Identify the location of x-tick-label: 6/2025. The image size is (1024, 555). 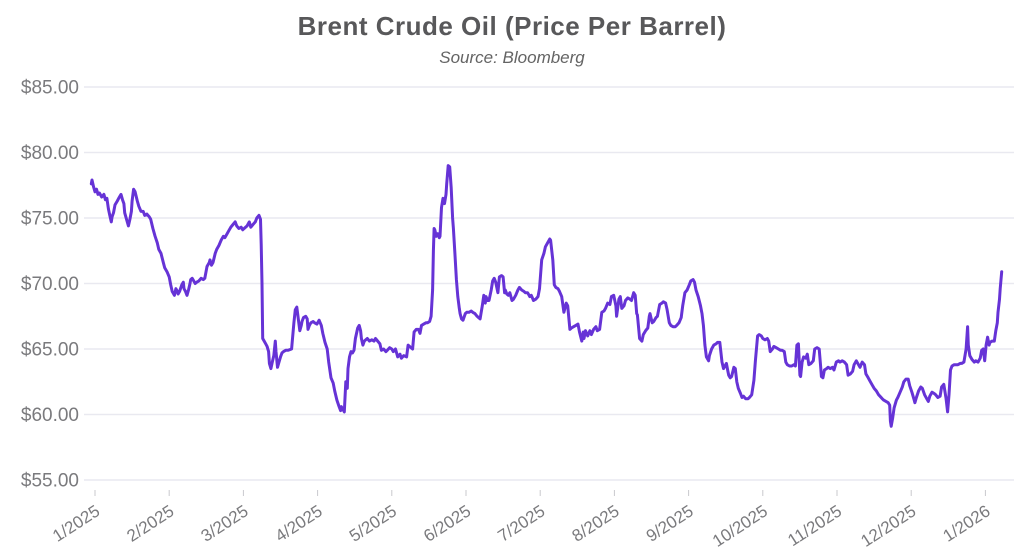
(447, 523).